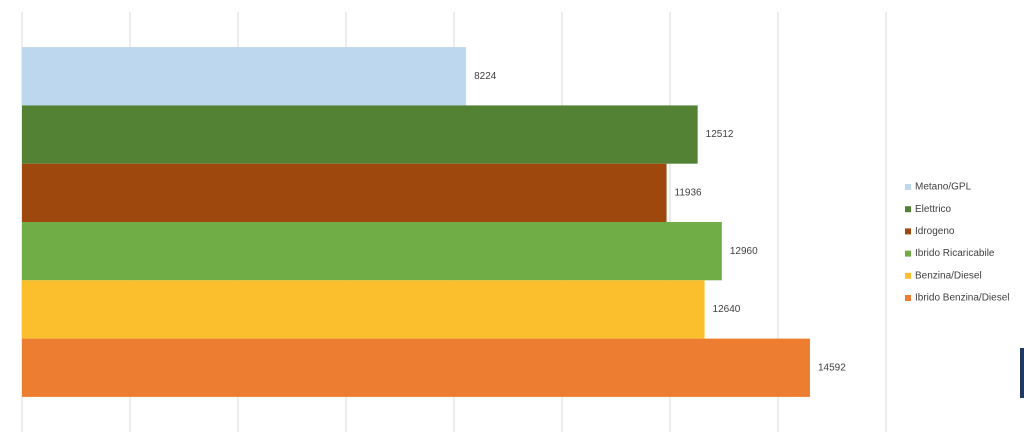 Image resolution: width=1024 pixels, height=436 pixels. Describe the element at coordinates (832, 367) in the screenshot. I see `value-label: 14592` at that location.